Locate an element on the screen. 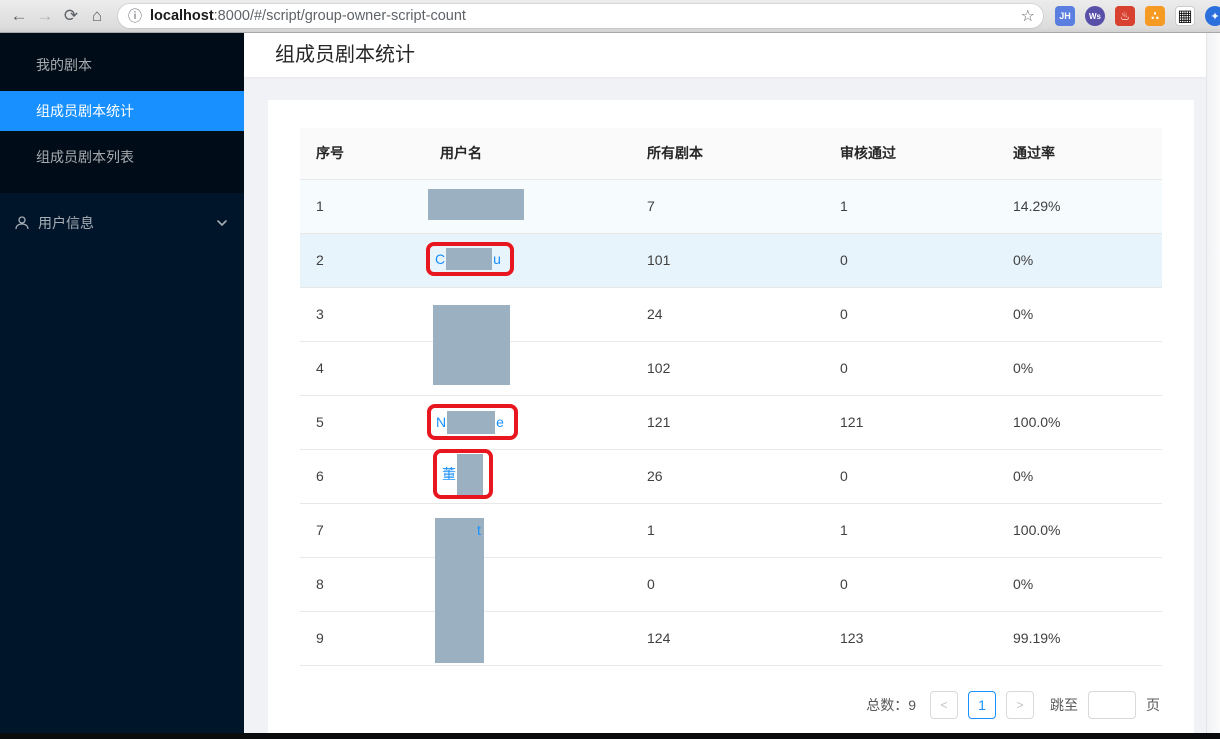 The image size is (1220, 739). cell-index: 6 is located at coordinates (362, 476).